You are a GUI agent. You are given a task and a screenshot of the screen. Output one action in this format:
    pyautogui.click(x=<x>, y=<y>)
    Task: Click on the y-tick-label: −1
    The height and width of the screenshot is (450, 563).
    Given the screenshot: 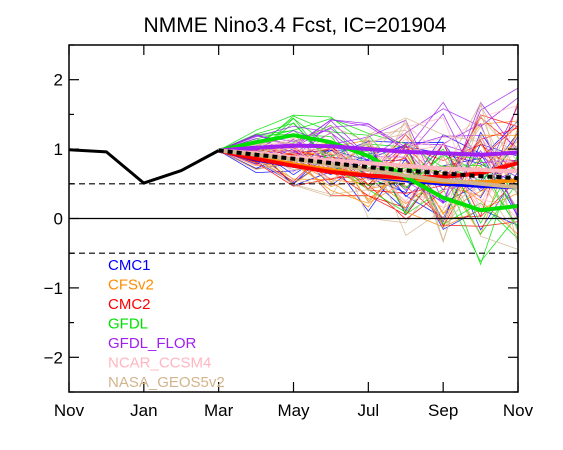 What is the action you would take?
    pyautogui.click(x=53, y=288)
    